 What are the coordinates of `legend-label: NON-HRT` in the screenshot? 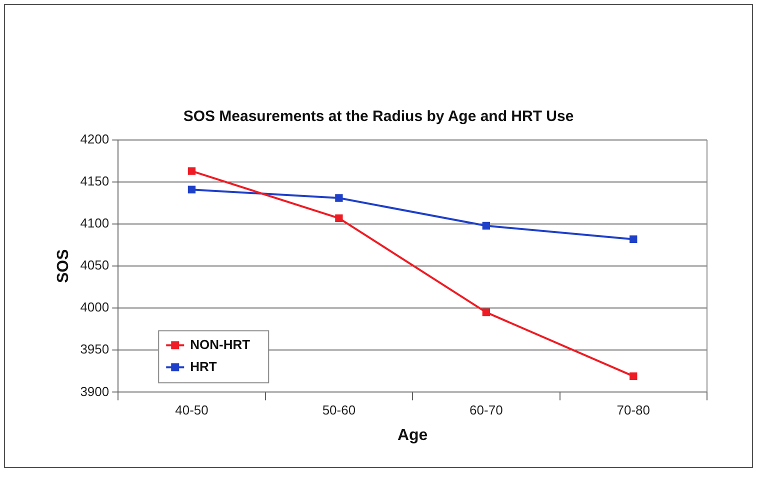 It's located at (220, 344).